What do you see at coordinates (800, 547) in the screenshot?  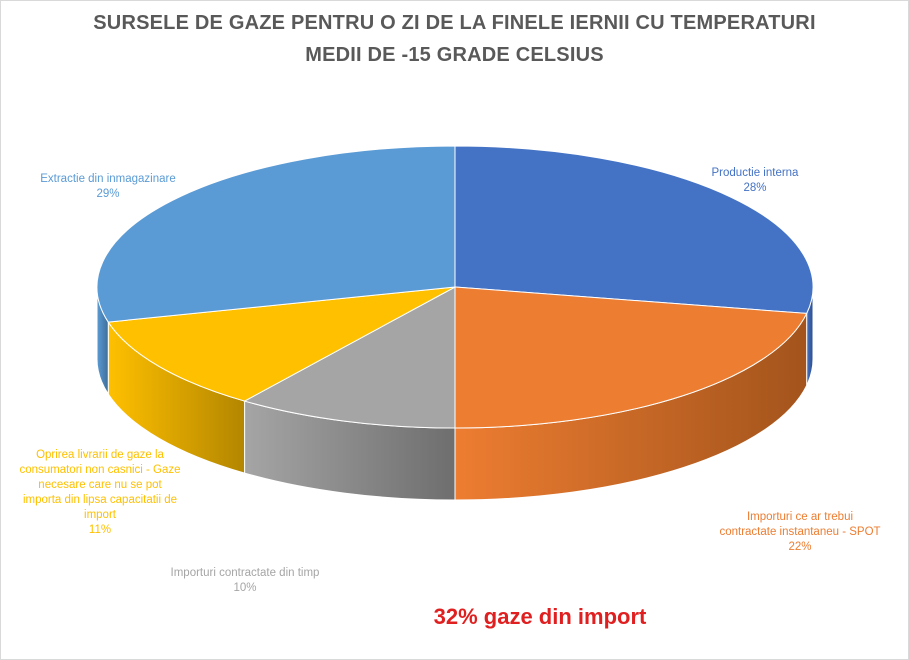 I see `slice-label-percent: 22%` at bounding box center [800, 547].